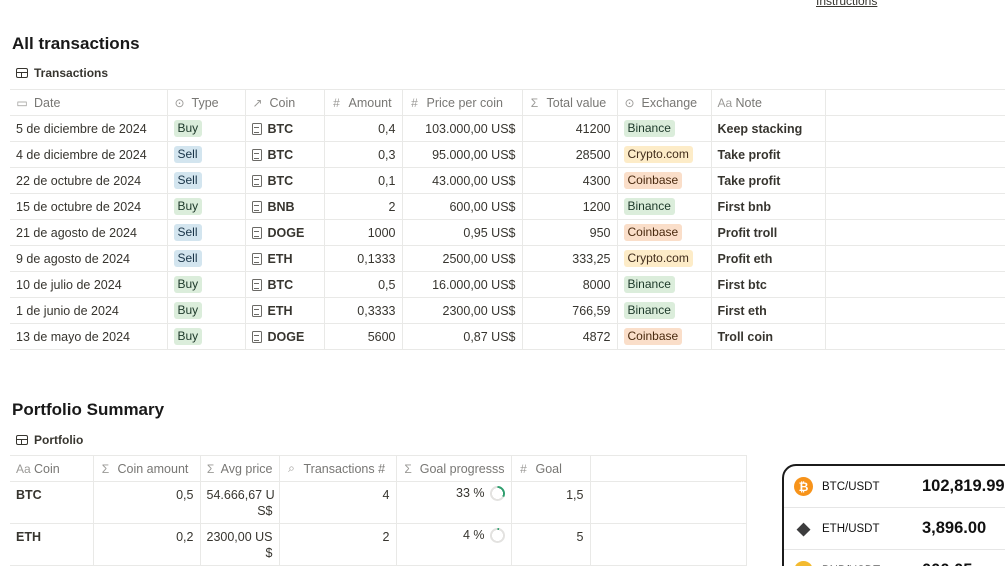  Describe the element at coordinates (257, 102) in the screenshot. I see `relation-icon: ↗` at that location.